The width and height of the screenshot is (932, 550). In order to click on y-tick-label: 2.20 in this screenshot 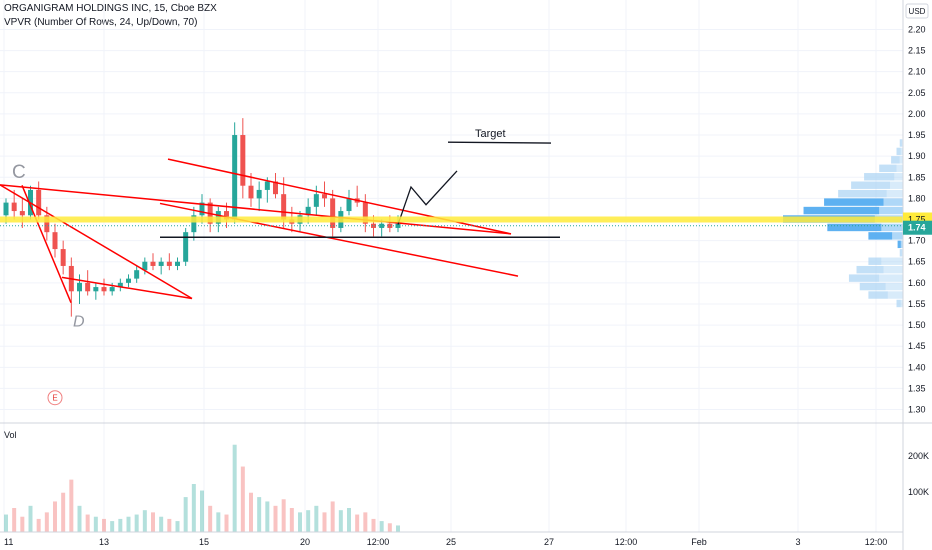, I will do `click(917, 29)`.